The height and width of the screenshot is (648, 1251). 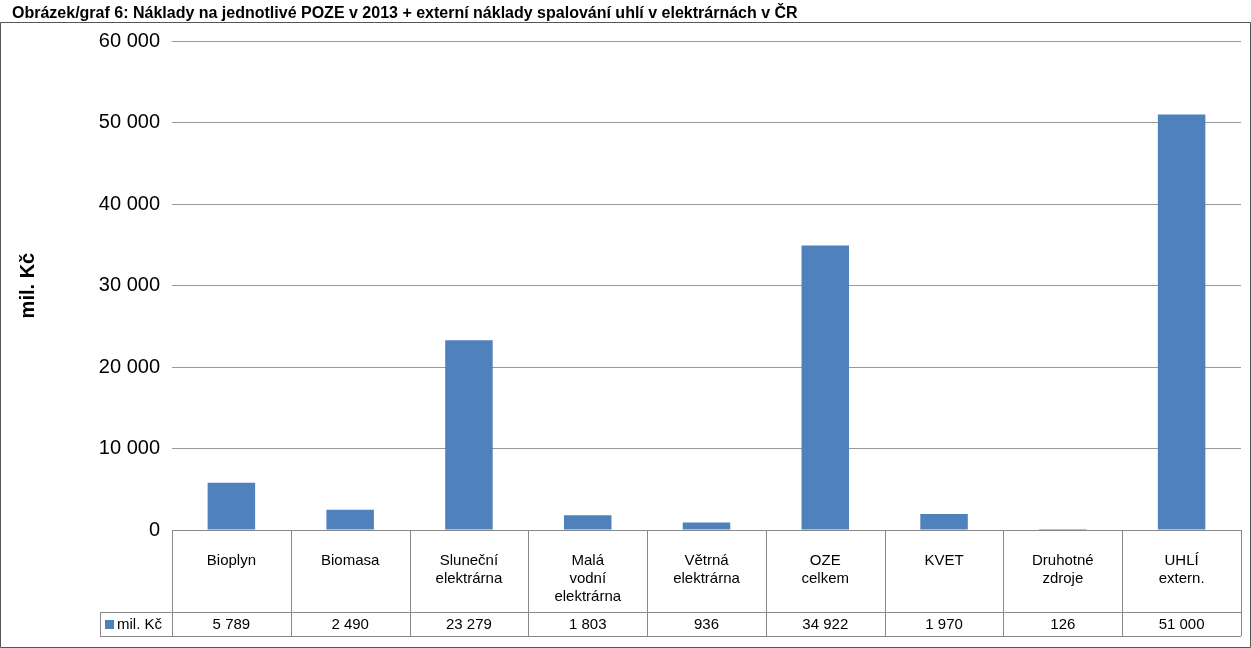 What do you see at coordinates (1181, 569) in the screenshot?
I see `x-tick-label: UHLÍ extern.` at bounding box center [1181, 569].